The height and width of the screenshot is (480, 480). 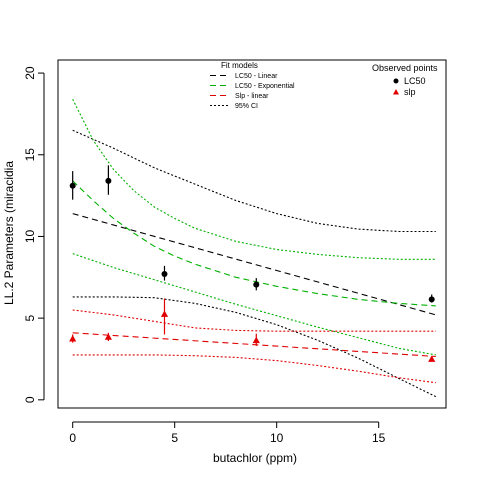 I want to click on legend-fit-models-title: Fit models, so click(x=239, y=65).